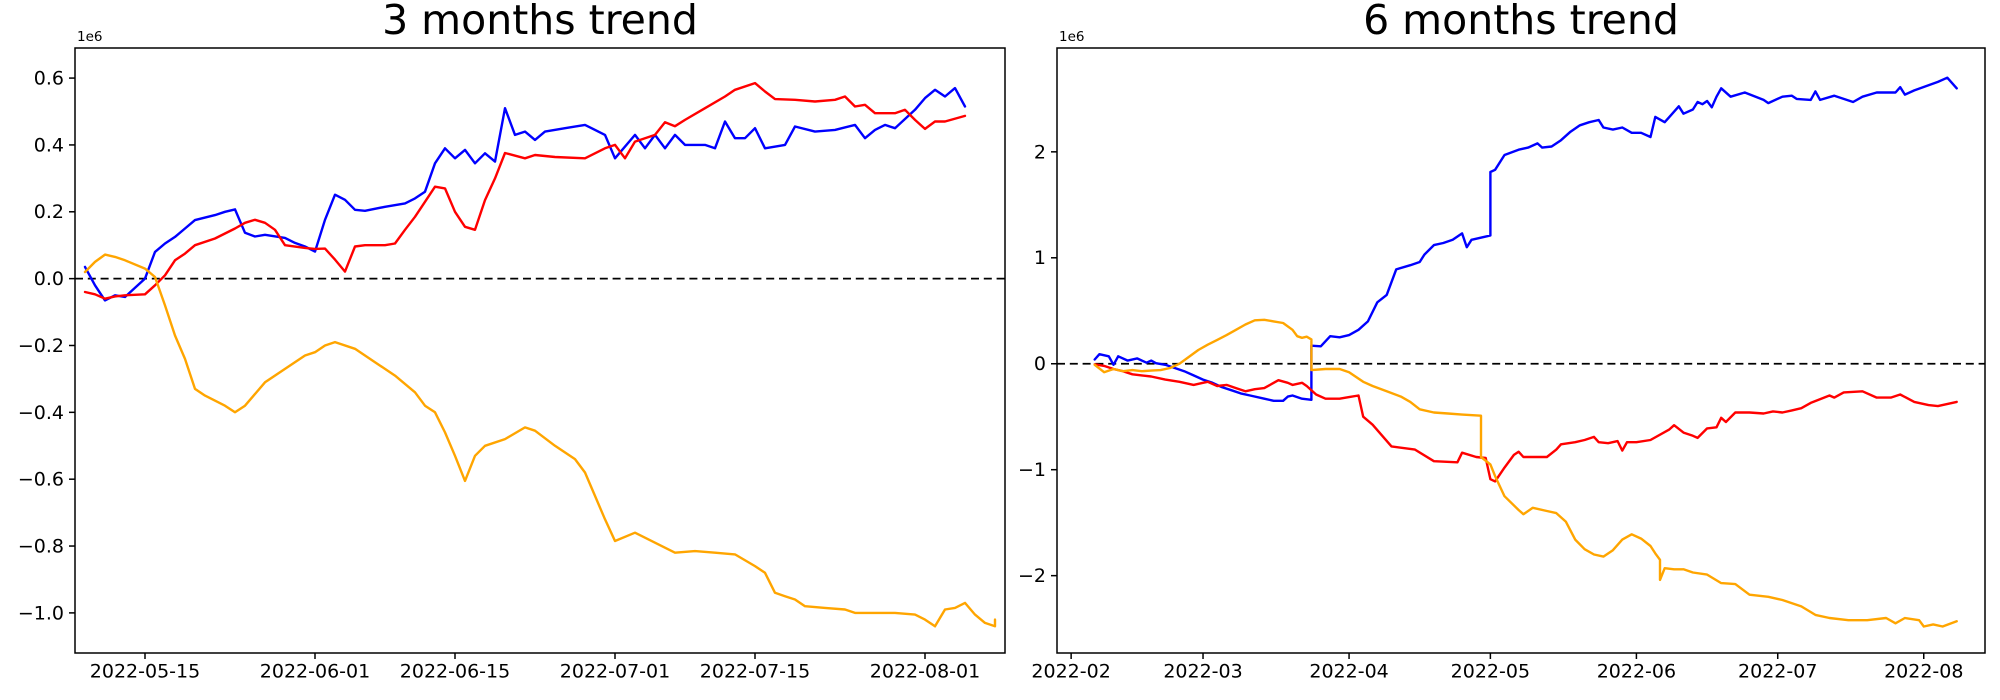 This screenshot has width=2000, height=700. I want to click on y-tick-label: 1, so click(1040, 258).